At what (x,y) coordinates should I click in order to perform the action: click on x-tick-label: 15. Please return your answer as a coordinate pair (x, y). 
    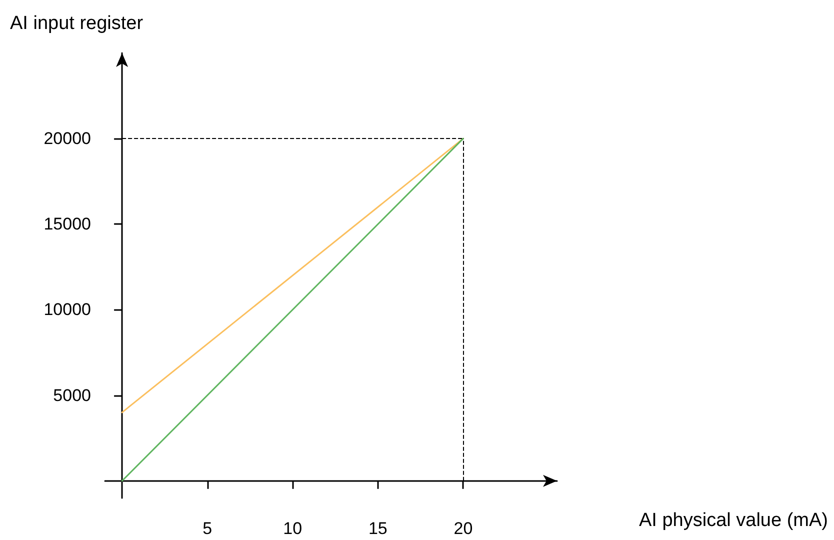
    Looking at the image, I should click on (378, 528).